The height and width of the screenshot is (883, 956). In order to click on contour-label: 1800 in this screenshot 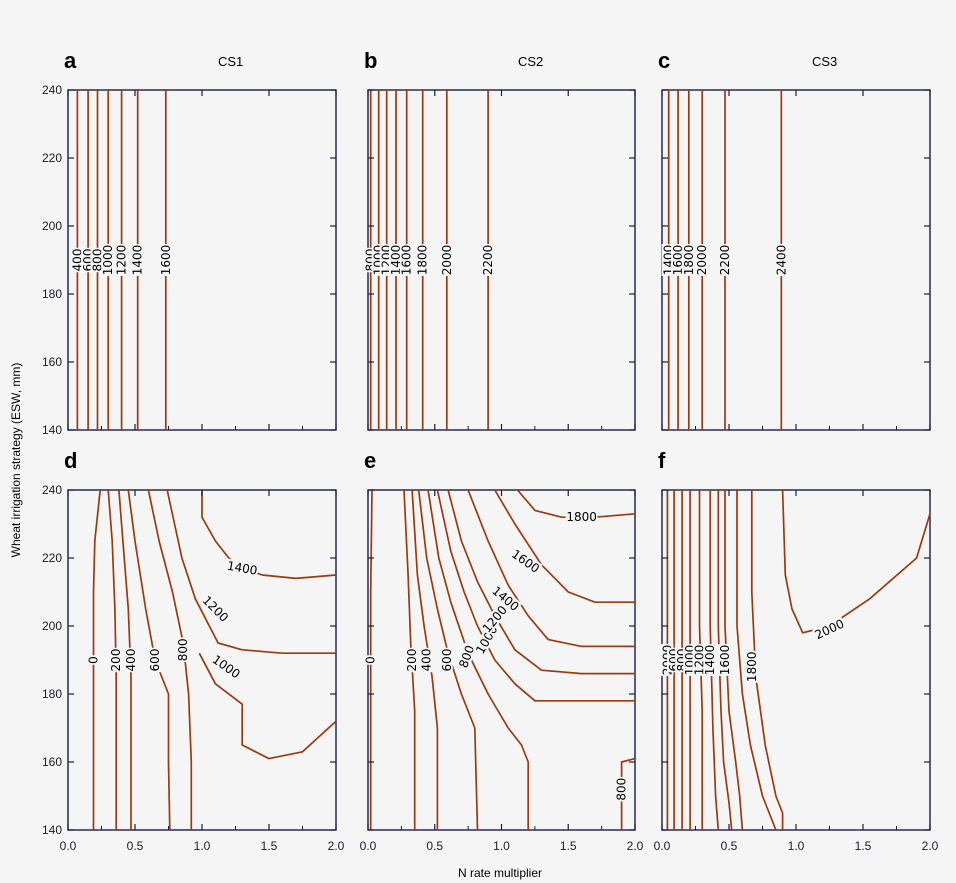, I will do `click(689, 260)`.